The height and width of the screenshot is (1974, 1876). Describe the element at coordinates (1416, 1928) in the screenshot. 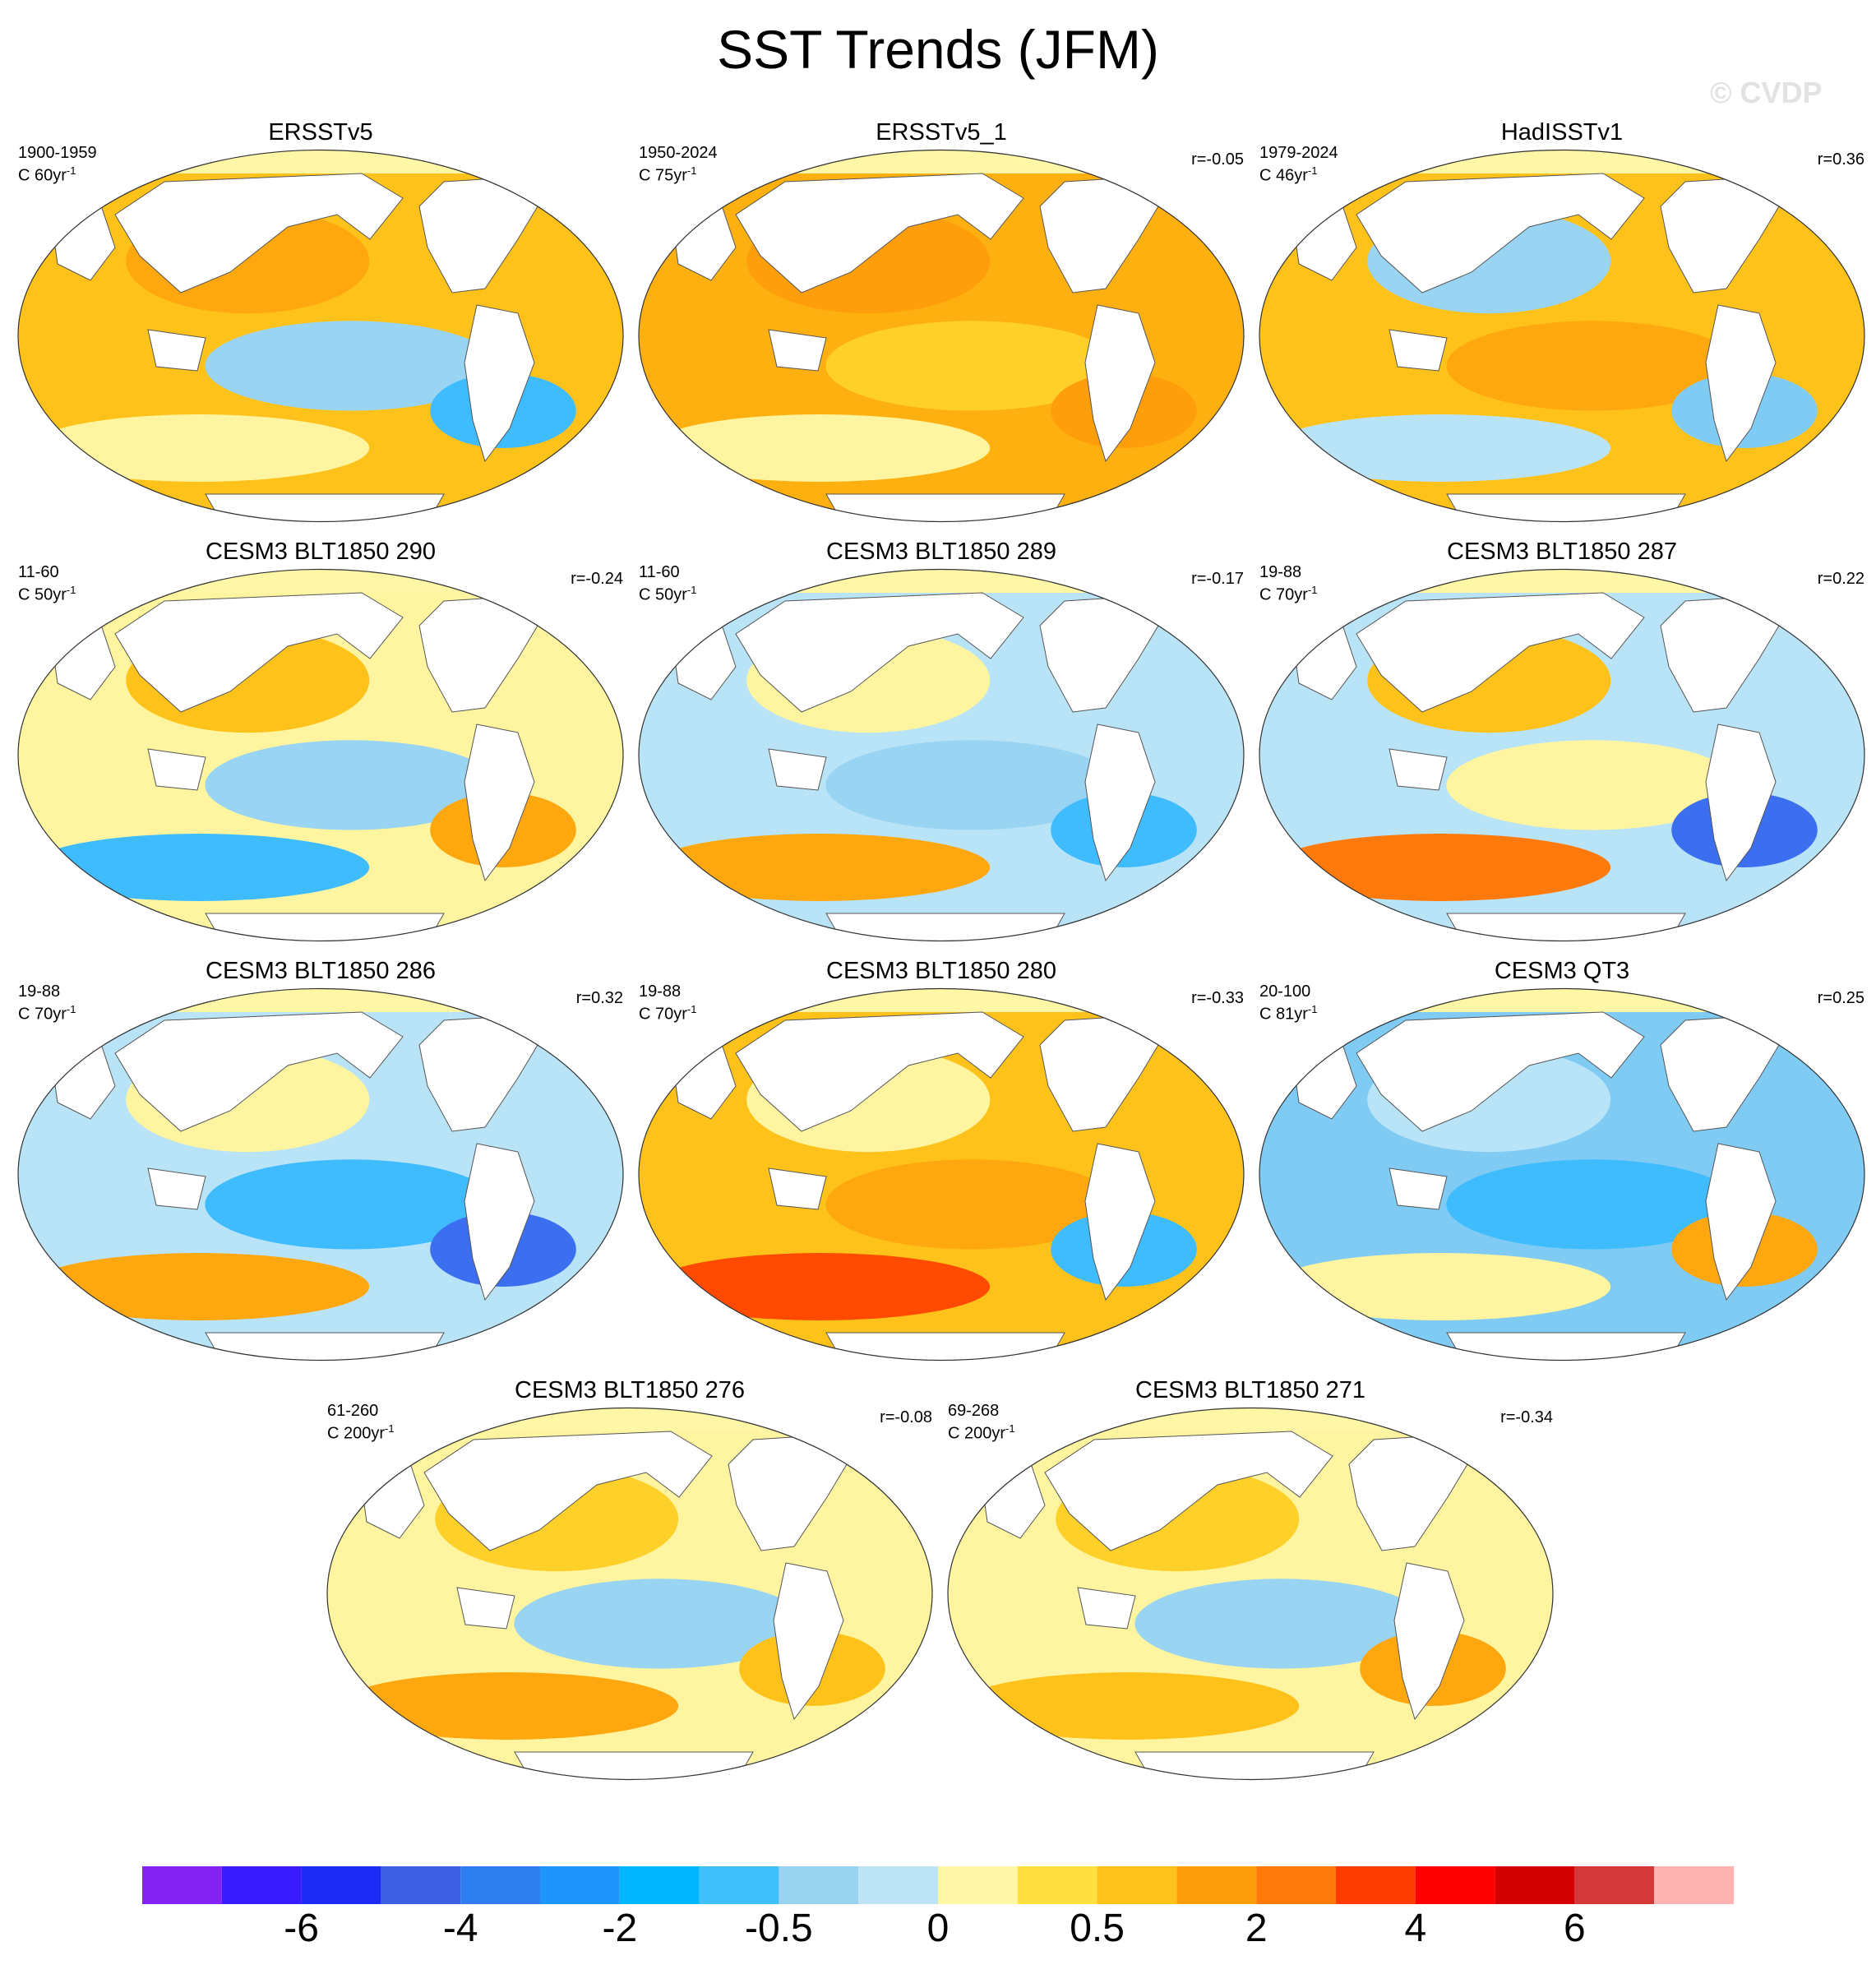

I see `colorbar-label: 4` at that location.